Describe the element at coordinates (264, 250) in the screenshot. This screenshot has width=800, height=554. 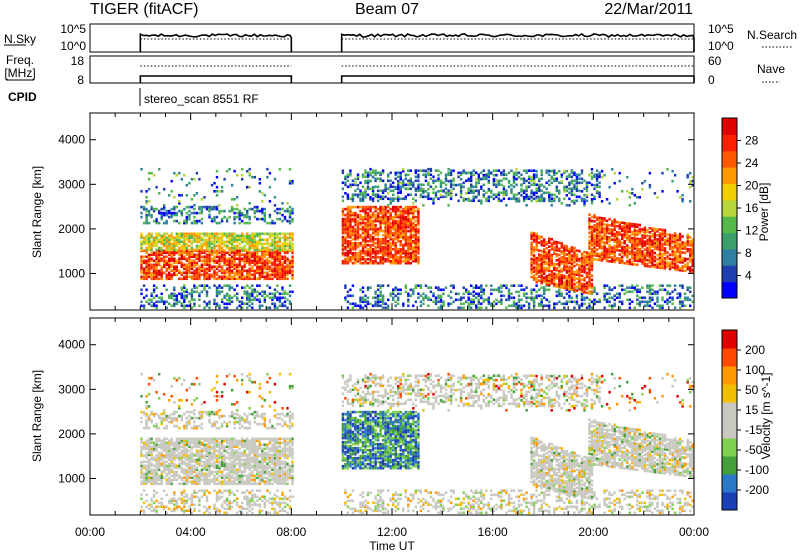
I see `power-cell-1951` at that location.